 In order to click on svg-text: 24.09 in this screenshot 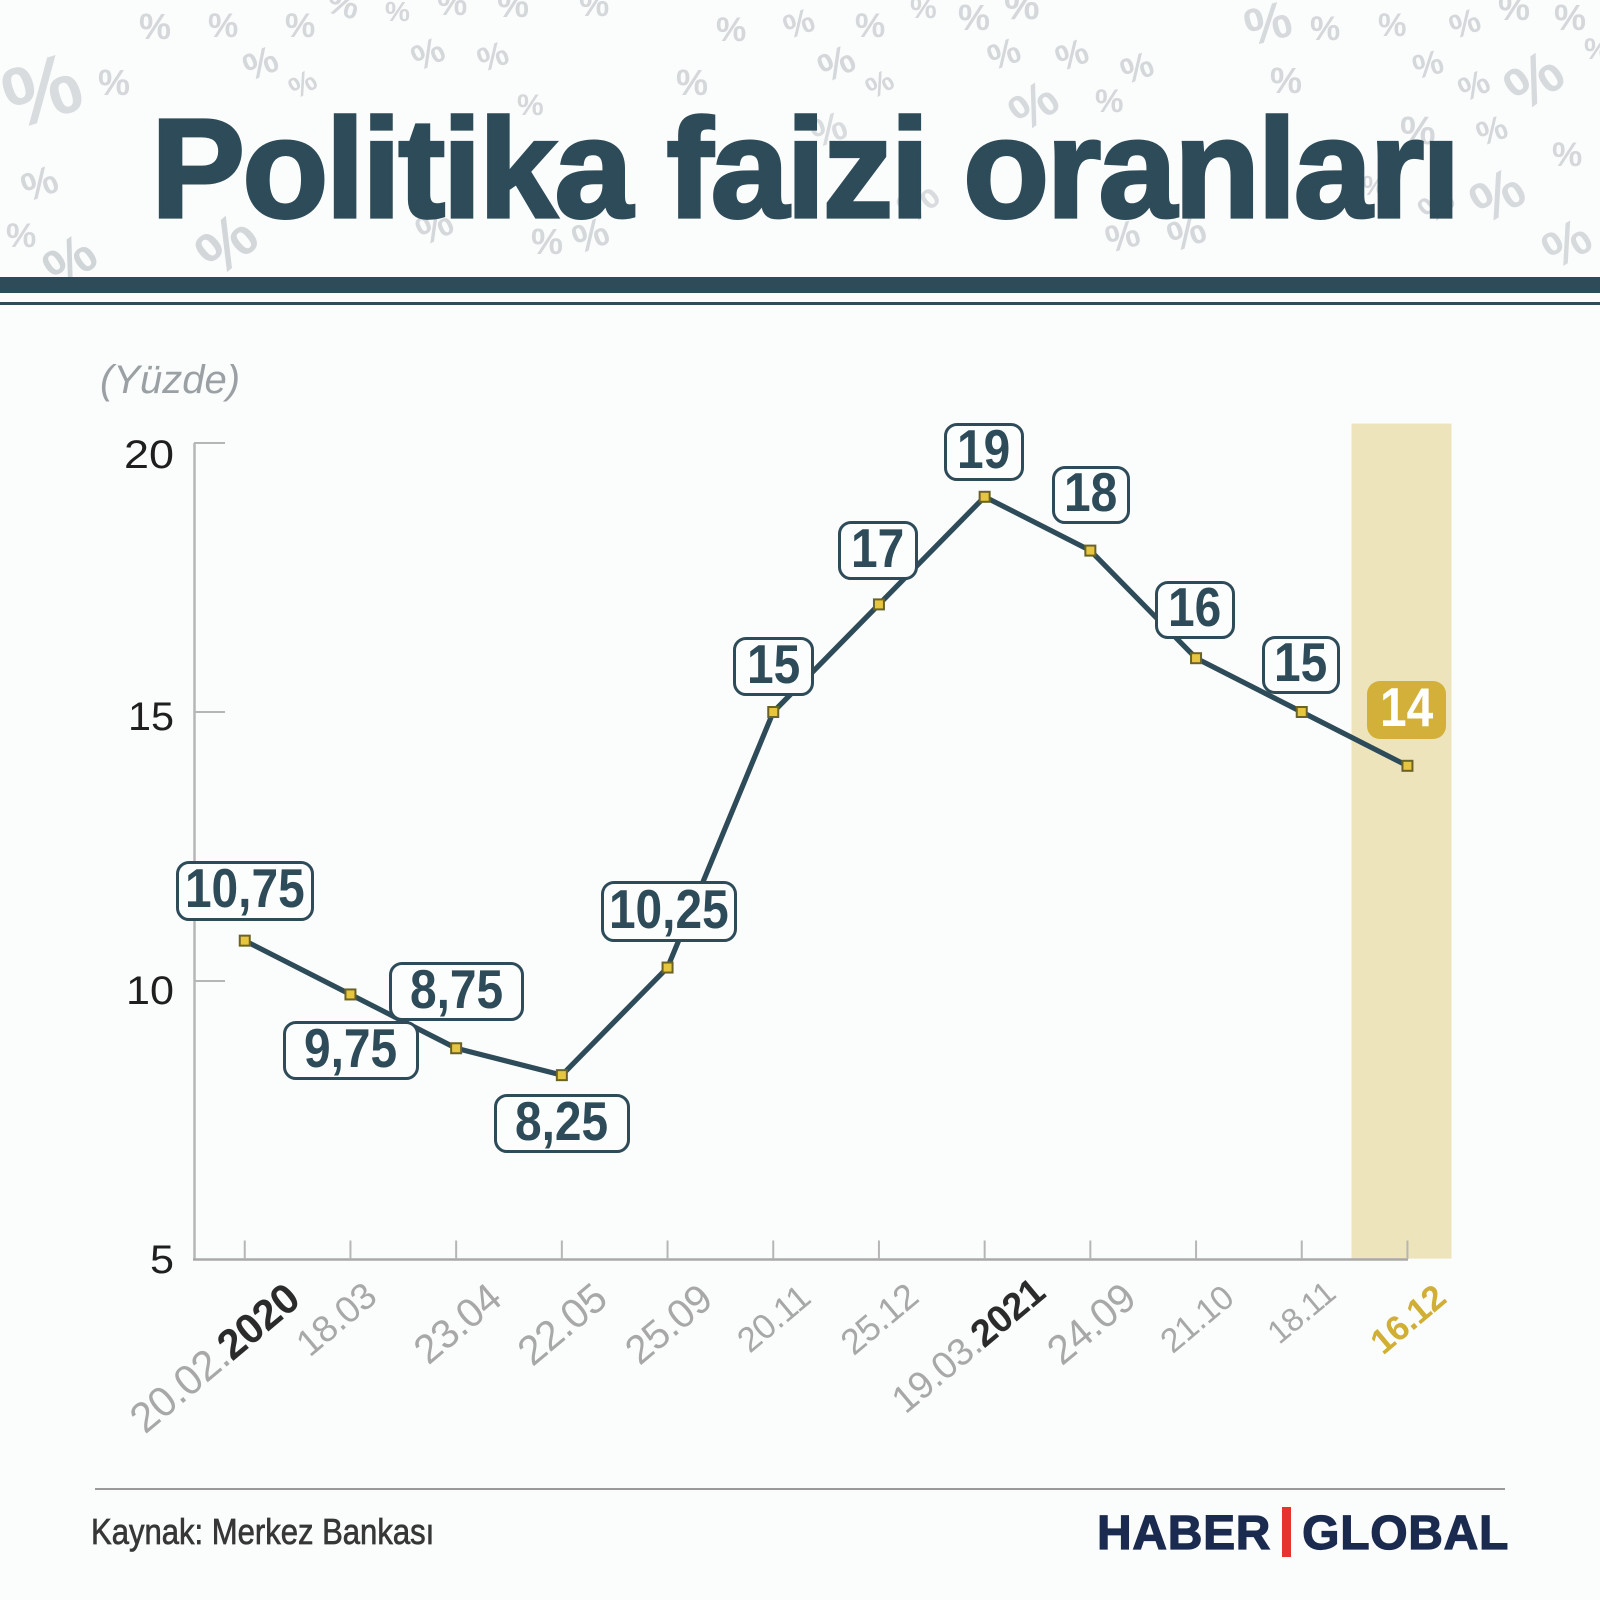, I will do `click(1091, 1323)`.